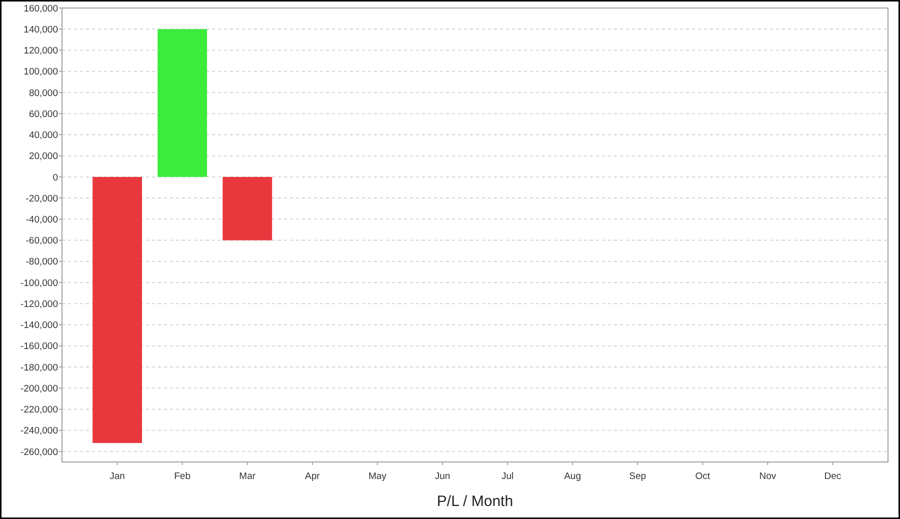 This screenshot has width=900, height=519. What do you see at coordinates (42, 262) in the screenshot?
I see `y-tick-label: -80,000` at bounding box center [42, 262].